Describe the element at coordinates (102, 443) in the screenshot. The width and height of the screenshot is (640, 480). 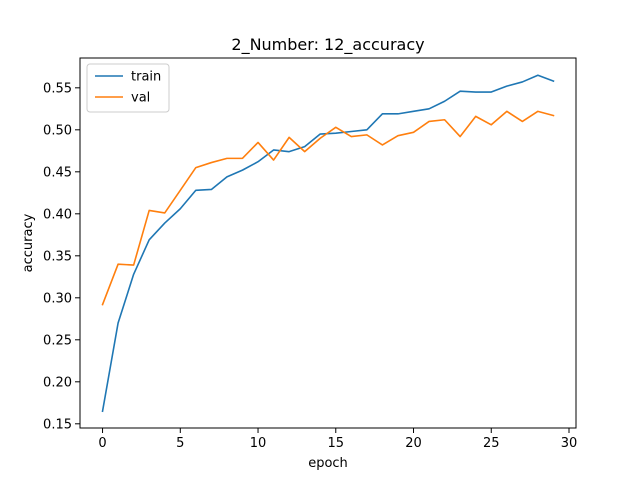
I see `x-tick-label: 0` at that location.